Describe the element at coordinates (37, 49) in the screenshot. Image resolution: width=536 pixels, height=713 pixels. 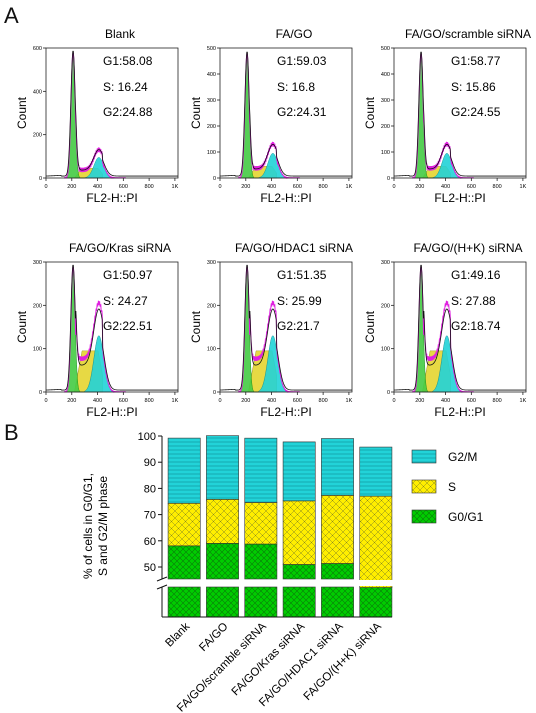
I see `y-tick-label: 600` at that location.